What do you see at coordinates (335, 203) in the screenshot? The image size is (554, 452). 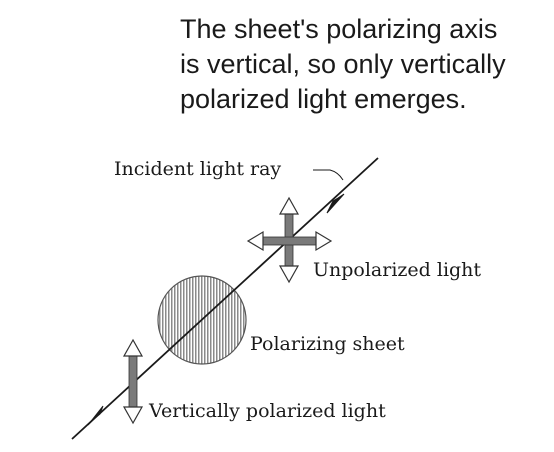 I see `incident-direction-arrow` at bounding box center [335, 203].